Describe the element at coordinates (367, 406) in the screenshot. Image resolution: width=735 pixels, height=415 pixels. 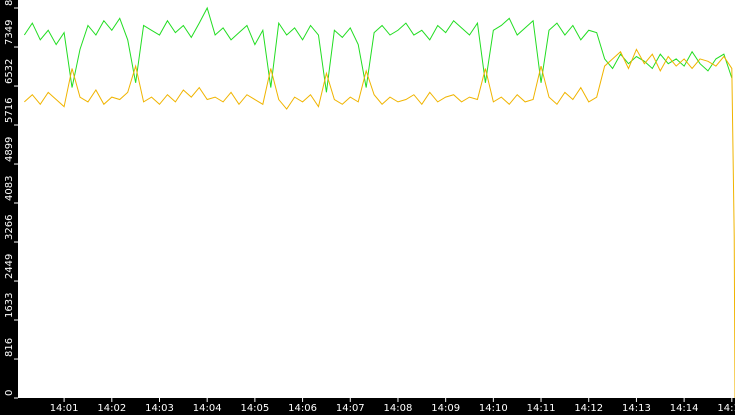
I see `x-axis-band` at that location.